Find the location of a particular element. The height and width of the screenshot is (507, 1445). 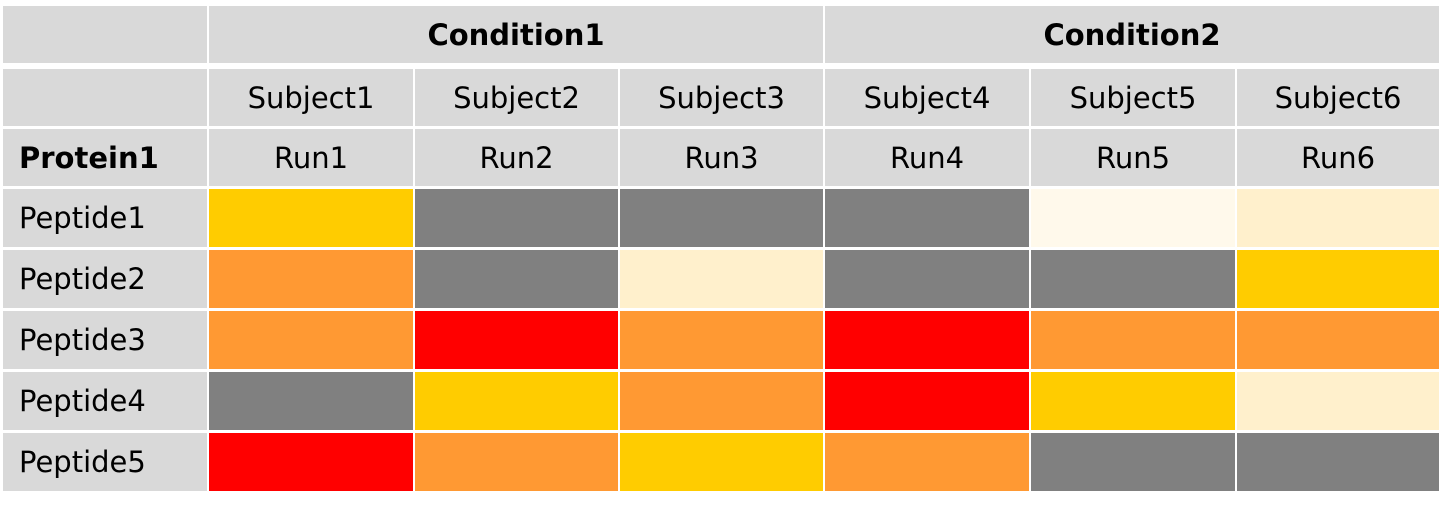

peptide-label: Peptide5 is located at coordinates (105, 462).